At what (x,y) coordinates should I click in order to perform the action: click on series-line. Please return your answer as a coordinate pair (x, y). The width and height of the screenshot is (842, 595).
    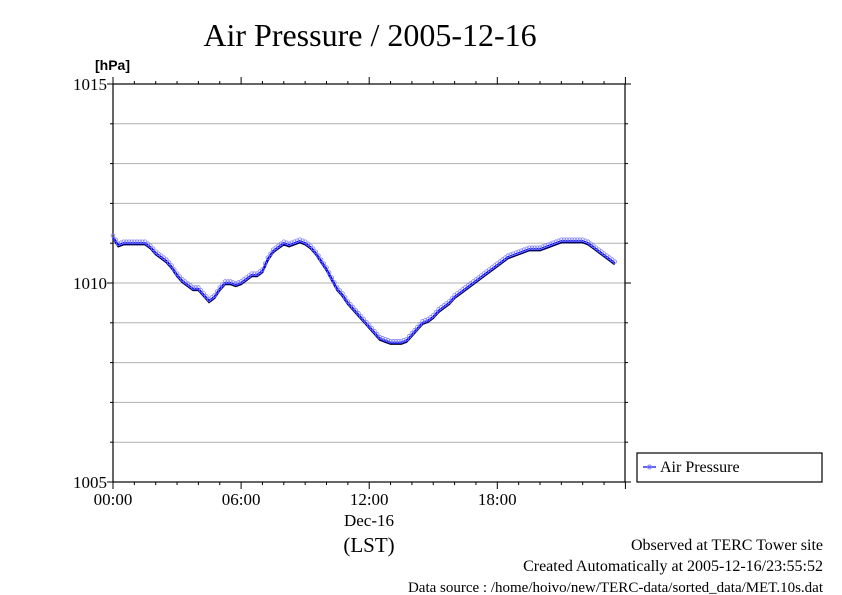
    Looking at the image, I should click on (364, 290).